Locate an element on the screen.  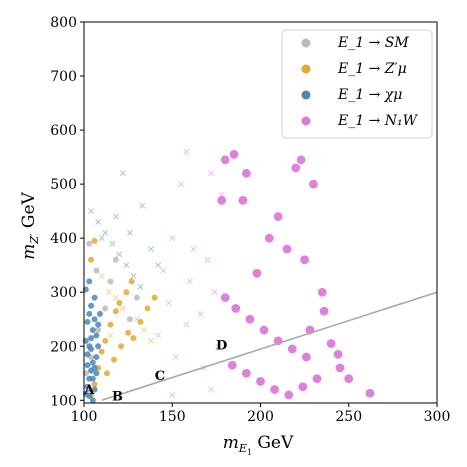
point-annotation: B is located at coordinates (117, 396).